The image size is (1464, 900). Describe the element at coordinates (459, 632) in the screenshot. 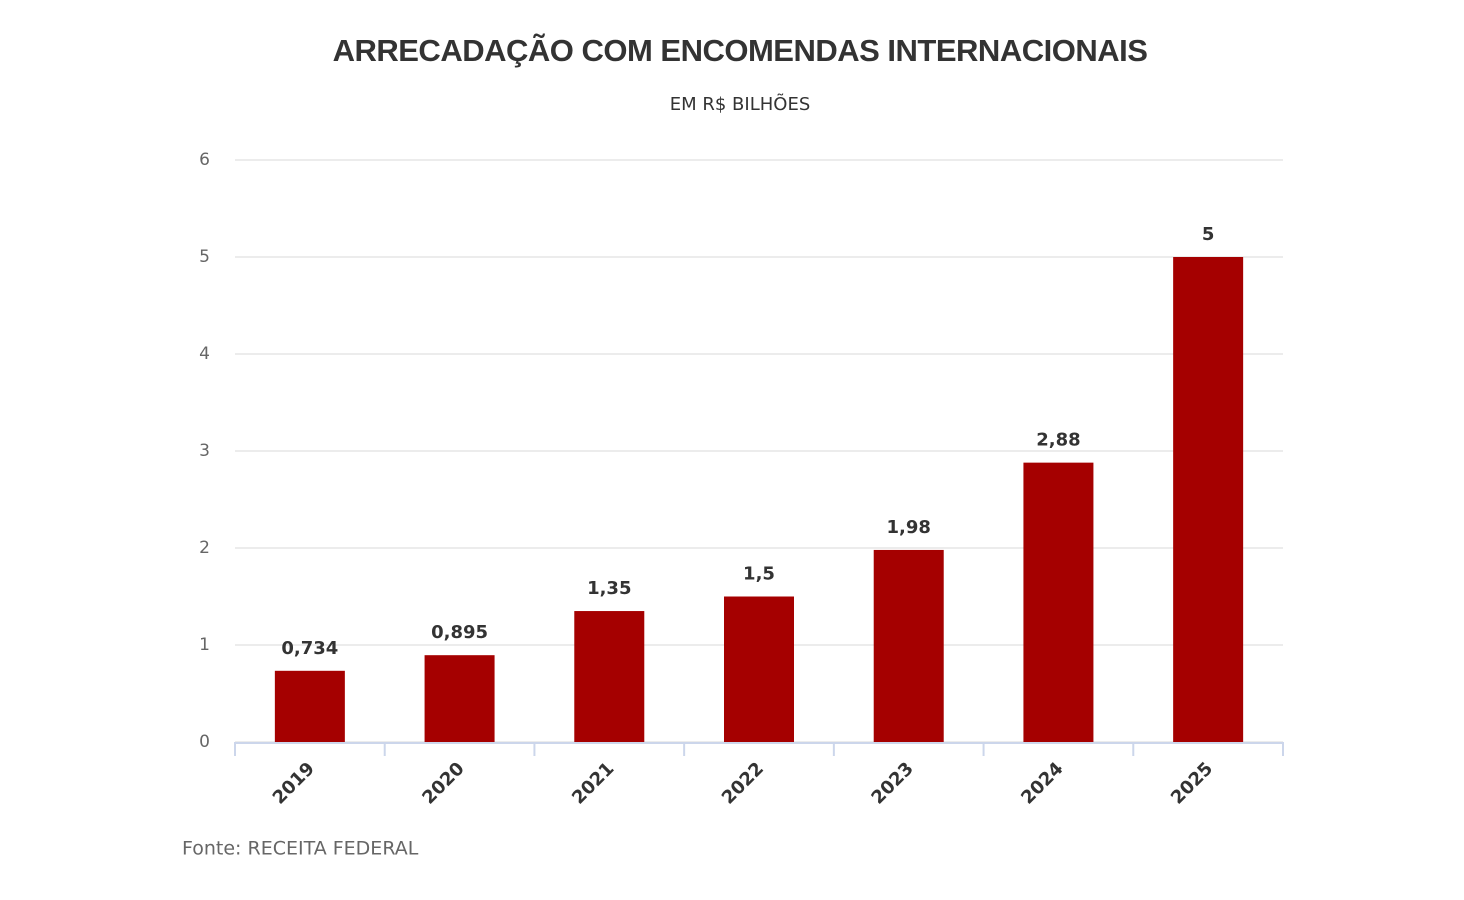

I see `value-label: 0,895` at that location.